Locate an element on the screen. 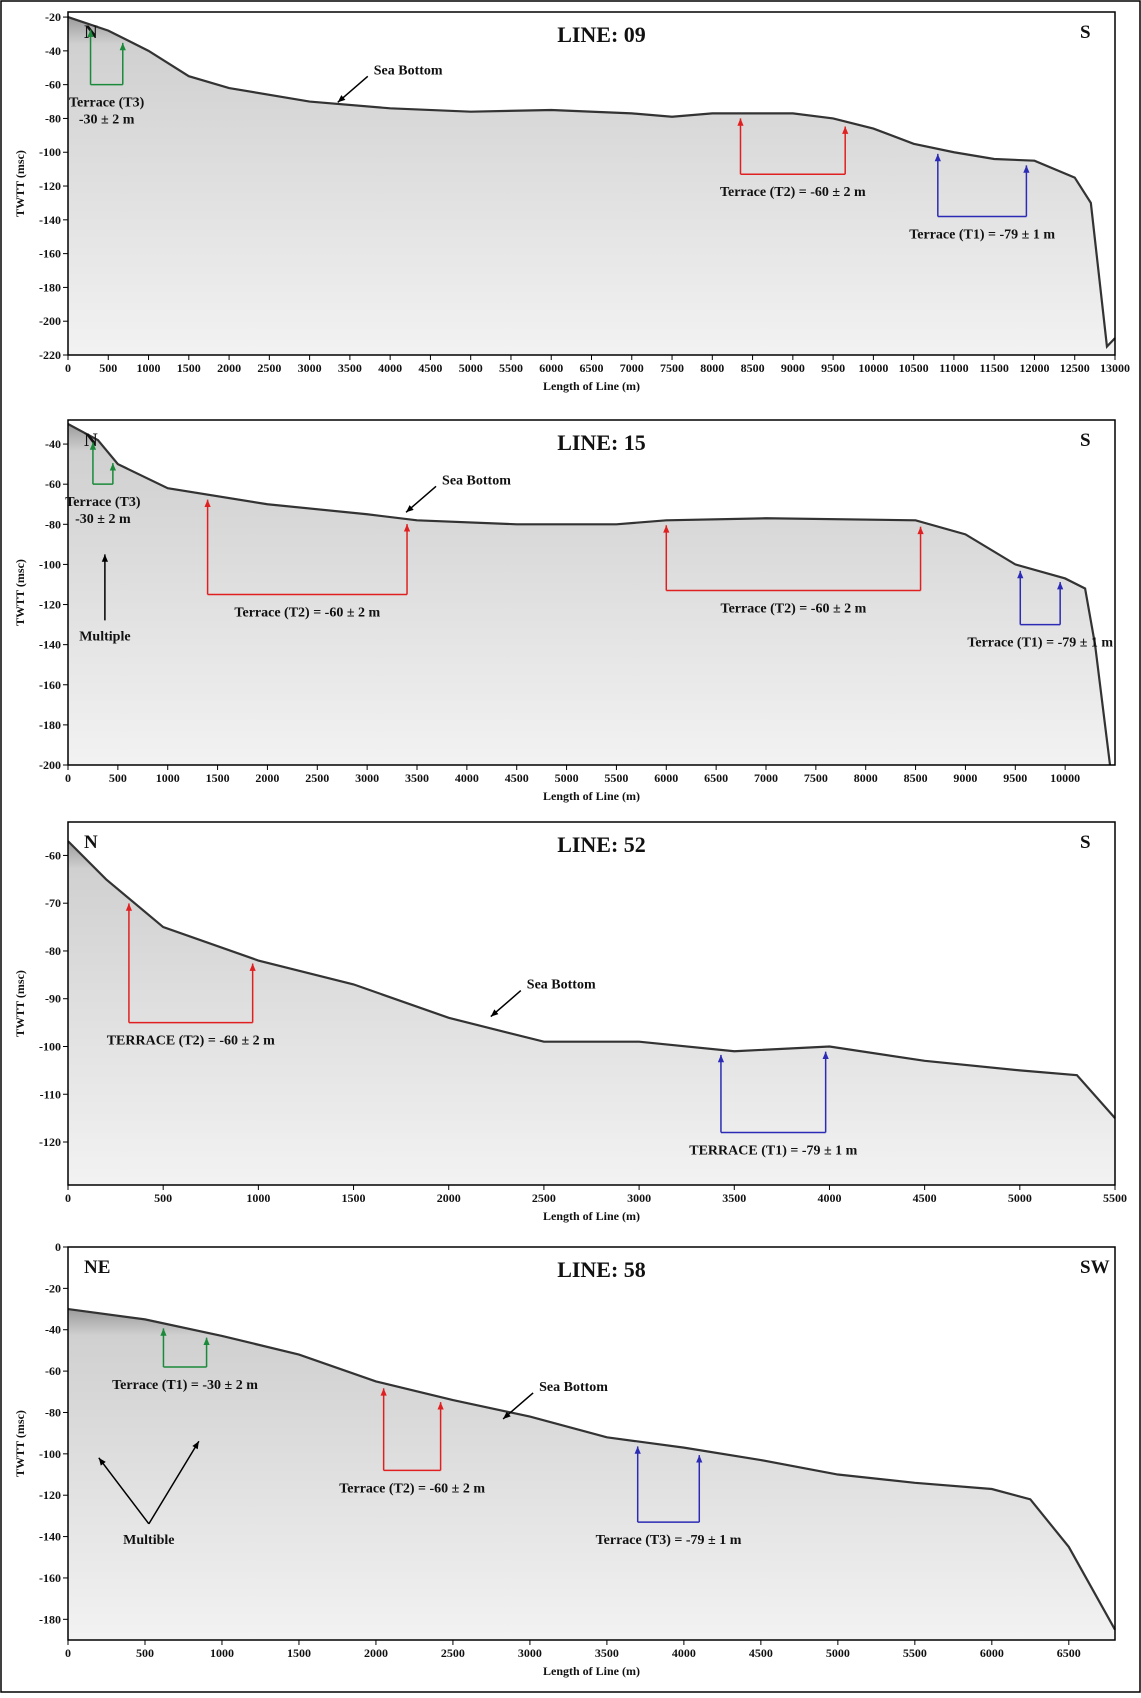 The height and width of the screenshot is (1698, 1141). terrace-label: Terrace (T1) = -79 ± 1 m is located at coordinates (982, 234).